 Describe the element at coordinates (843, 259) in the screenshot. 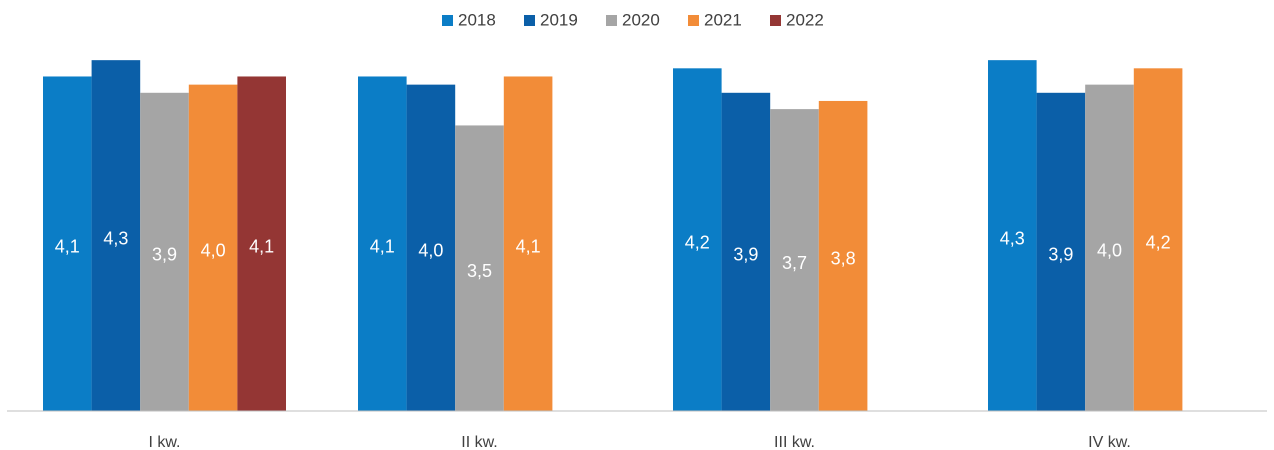

I see `data-label: 3,8` at that location.